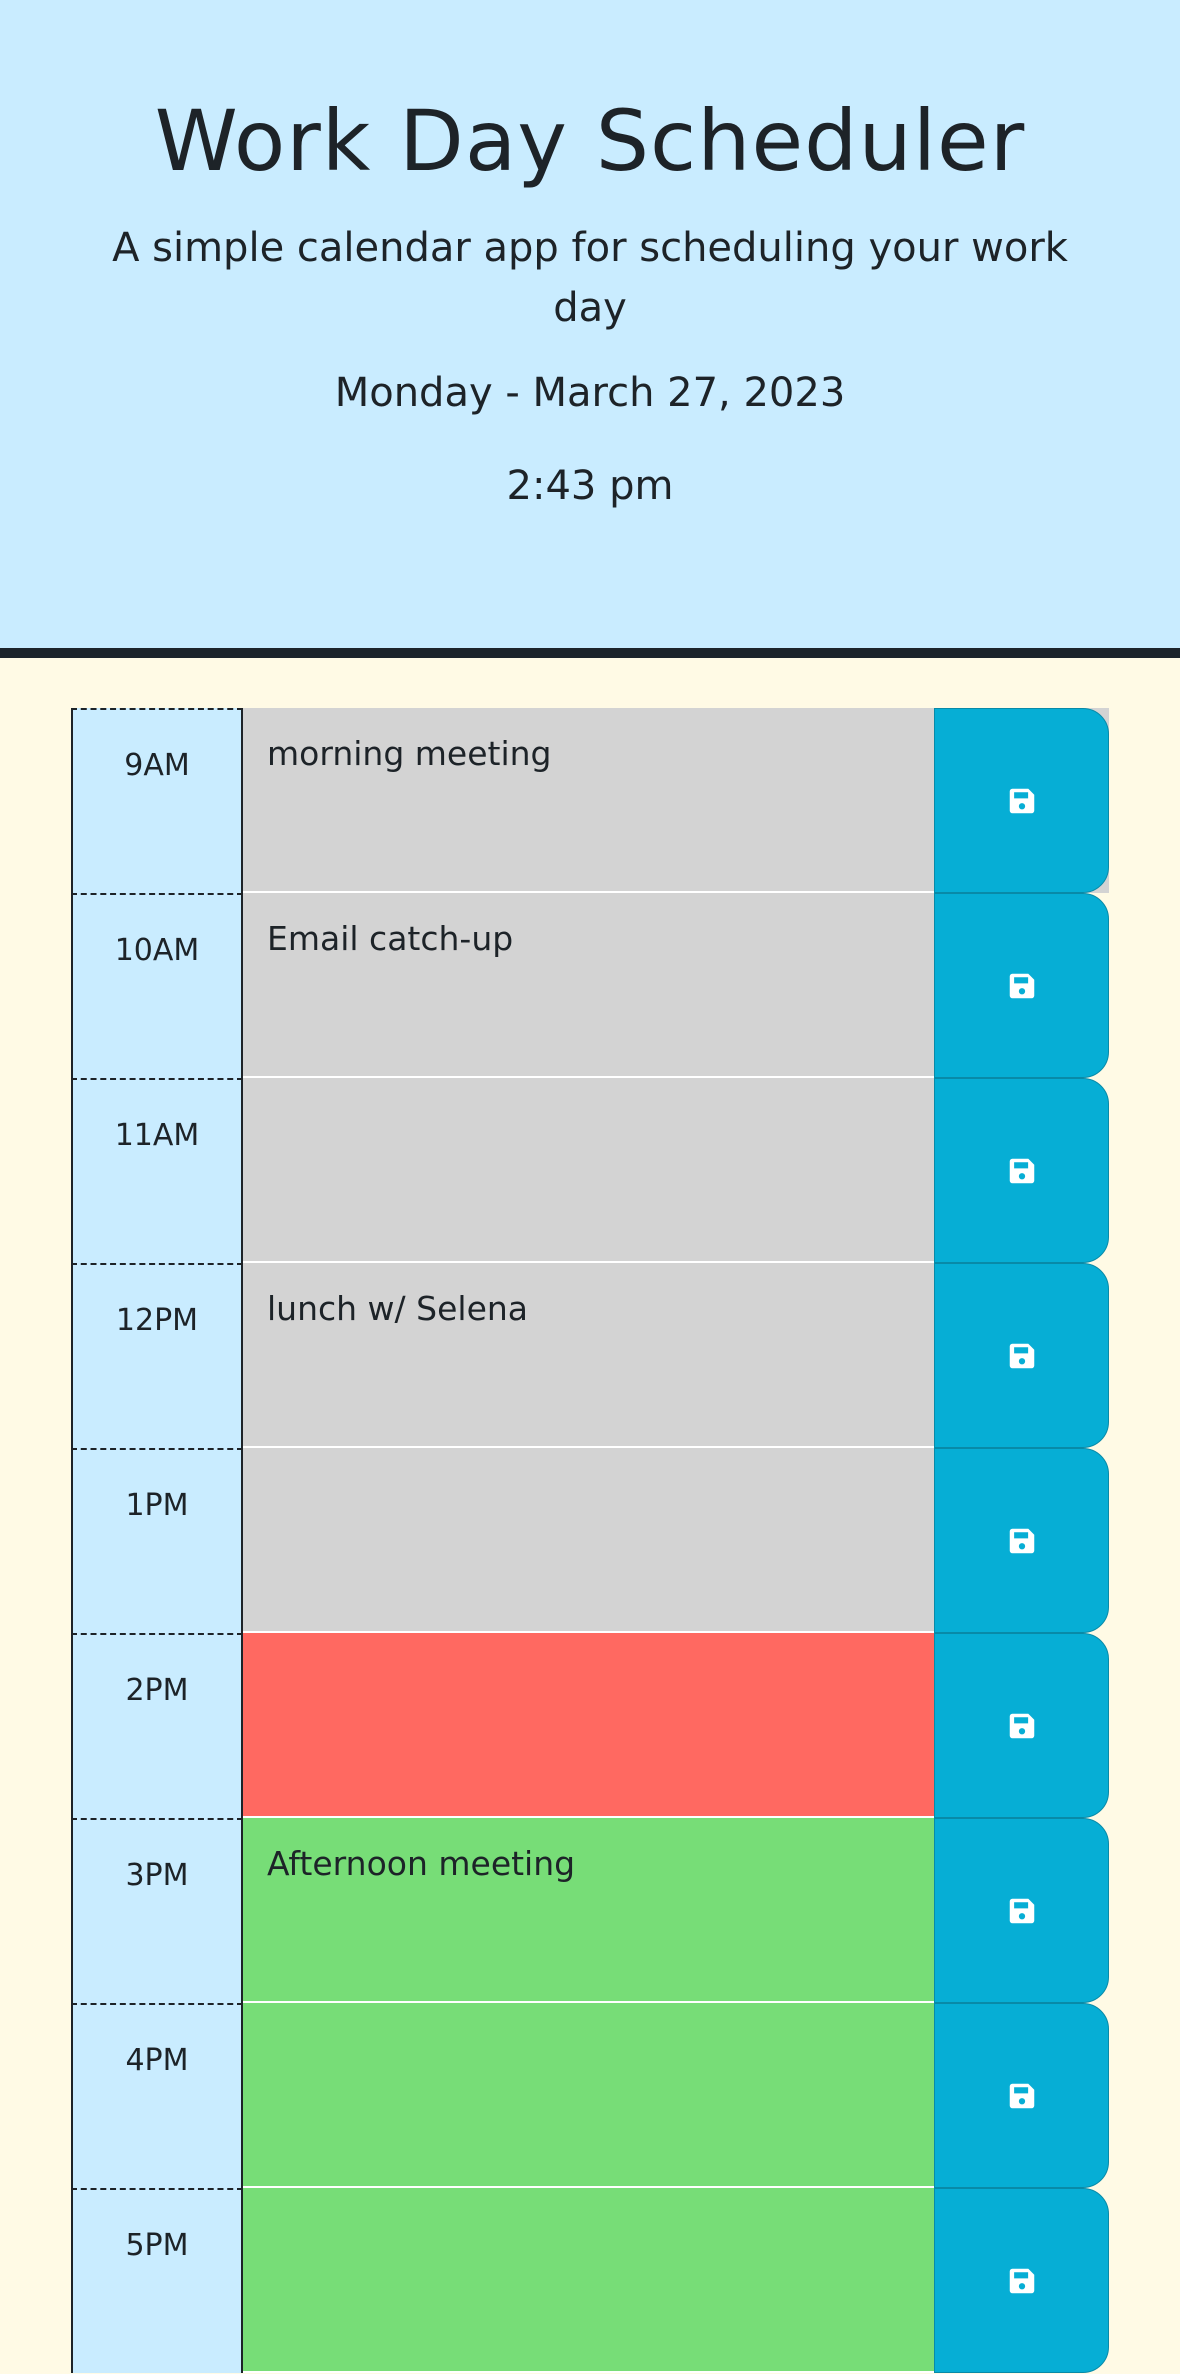 The width and height of the screenshot is (1180, 2374). What do you see at coordinates (157, 1355) in the screenshot?
I see `hour-label: 12PM` at bounding box center [157, 1355].